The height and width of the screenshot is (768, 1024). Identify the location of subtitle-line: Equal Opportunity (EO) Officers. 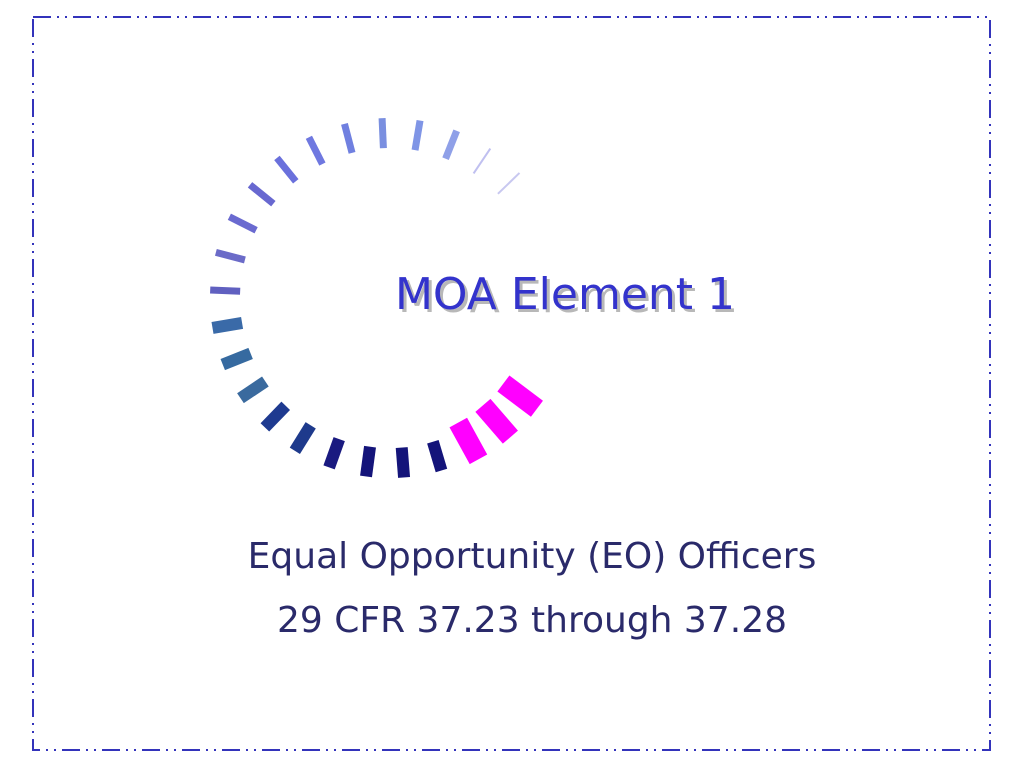
(532, 556).